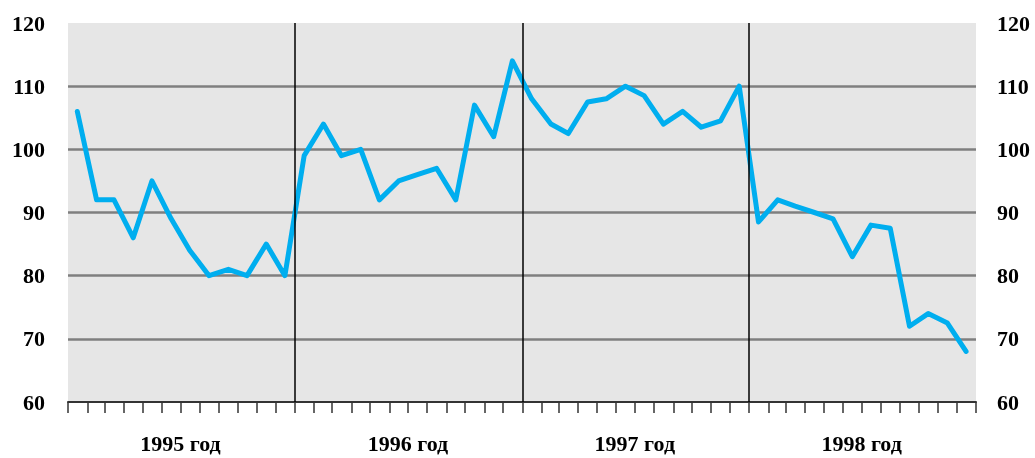 Image resolution: width=1035 pixels, height=458 pixels. Describe the element at coordinates (1008, 402) in the screenshot. I see `y2-tick-label: 60` at that location.